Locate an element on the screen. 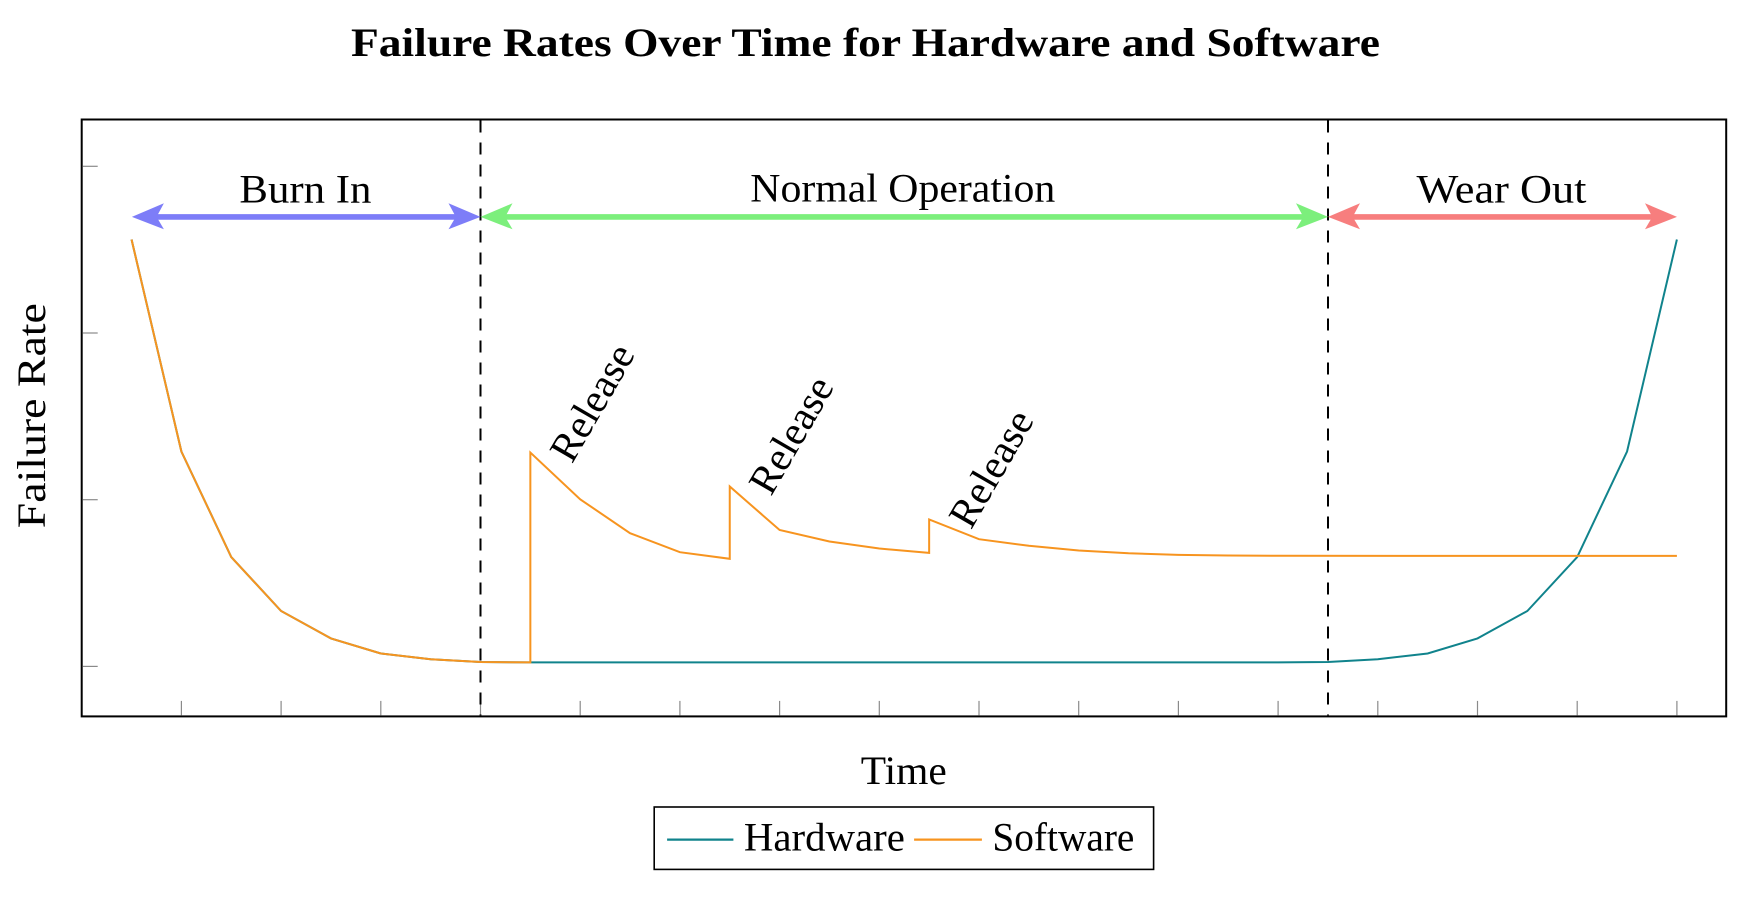 The height and width of the screenshot is (907, 1760). svg-text: Time is located at coordinates (904, 770).